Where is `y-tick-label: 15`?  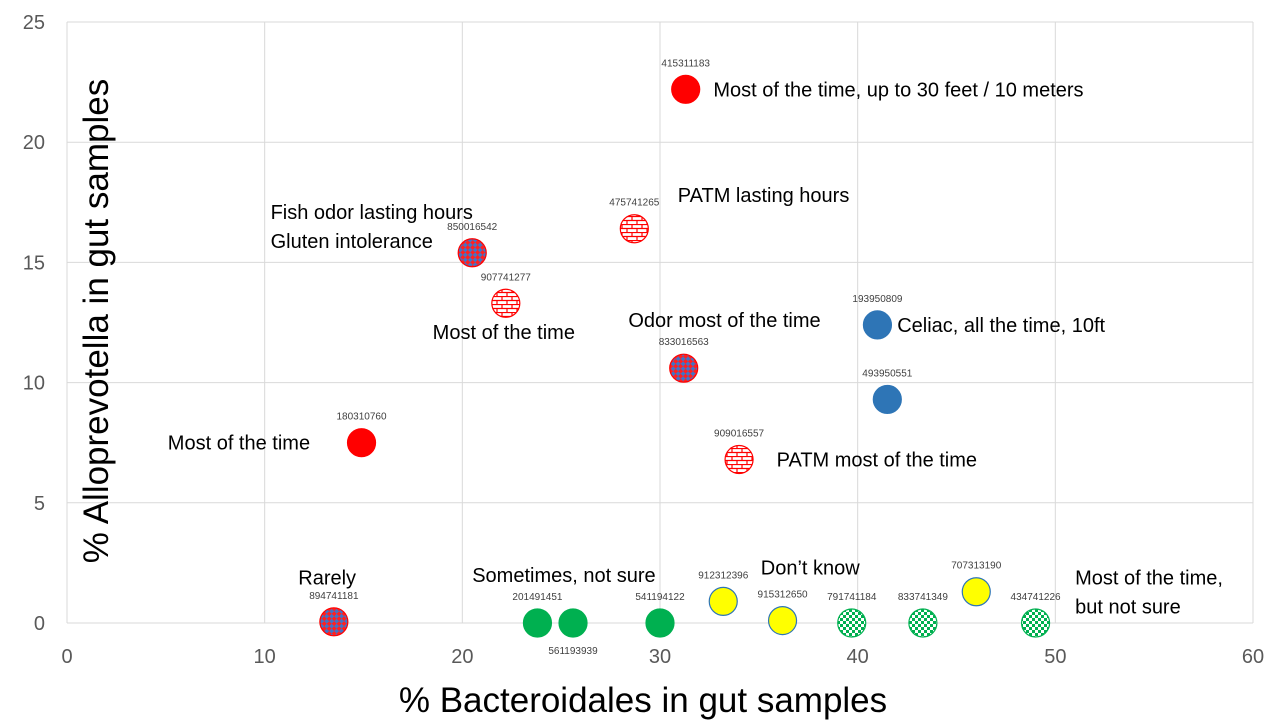 y-tick-label: 15 is located at coordinates (34, 263).